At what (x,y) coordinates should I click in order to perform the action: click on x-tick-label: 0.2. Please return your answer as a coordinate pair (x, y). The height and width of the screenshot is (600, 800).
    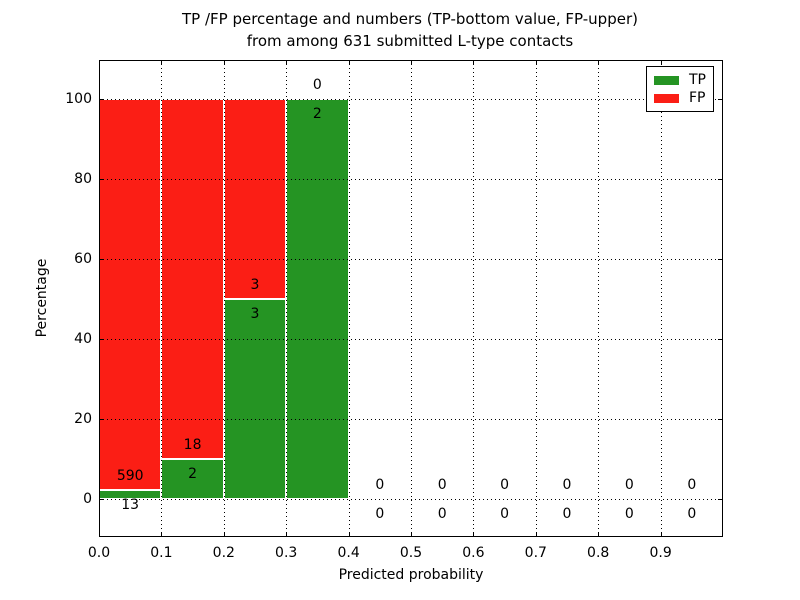
    Looking at the image, I should click on (223, 553).